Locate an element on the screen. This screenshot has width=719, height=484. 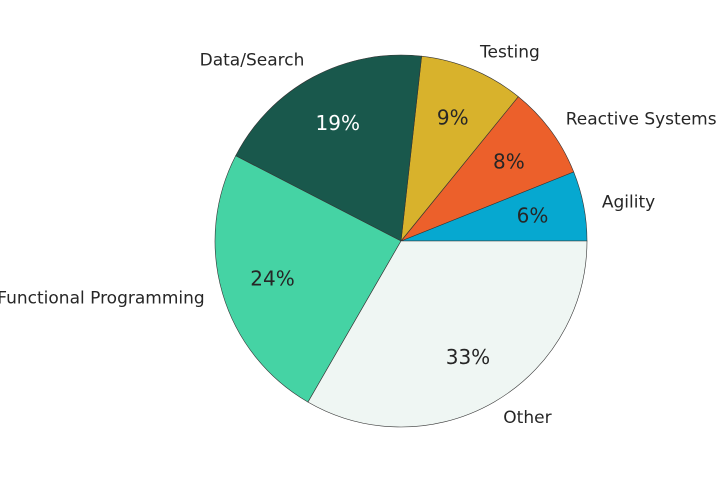
category-label-testing: Testing is located at coordinates (509, 52).